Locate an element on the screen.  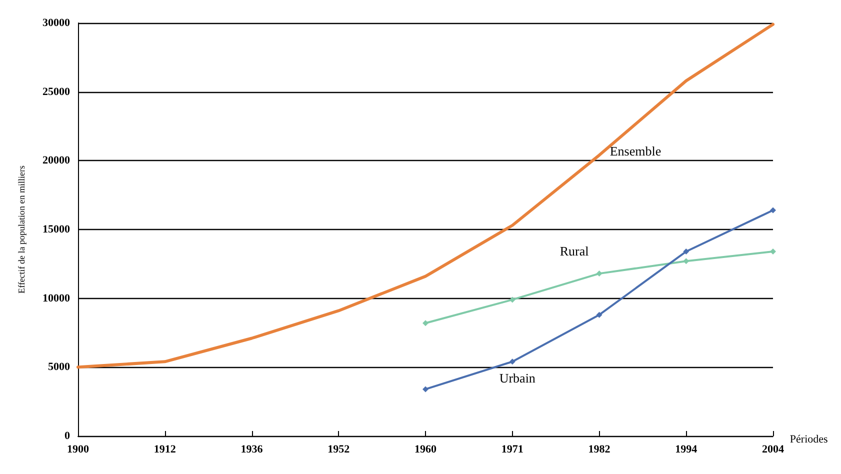
series-label: Rural is located at coordinates (575, 251).